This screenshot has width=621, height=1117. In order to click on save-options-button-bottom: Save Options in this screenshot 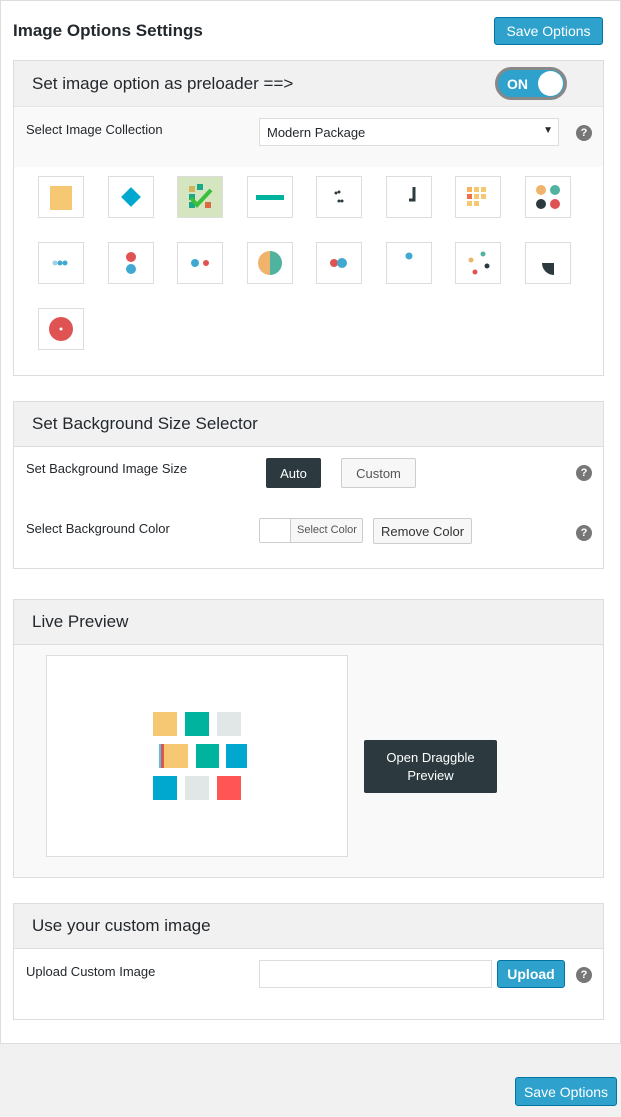, I will do `click(566, 1091)`.